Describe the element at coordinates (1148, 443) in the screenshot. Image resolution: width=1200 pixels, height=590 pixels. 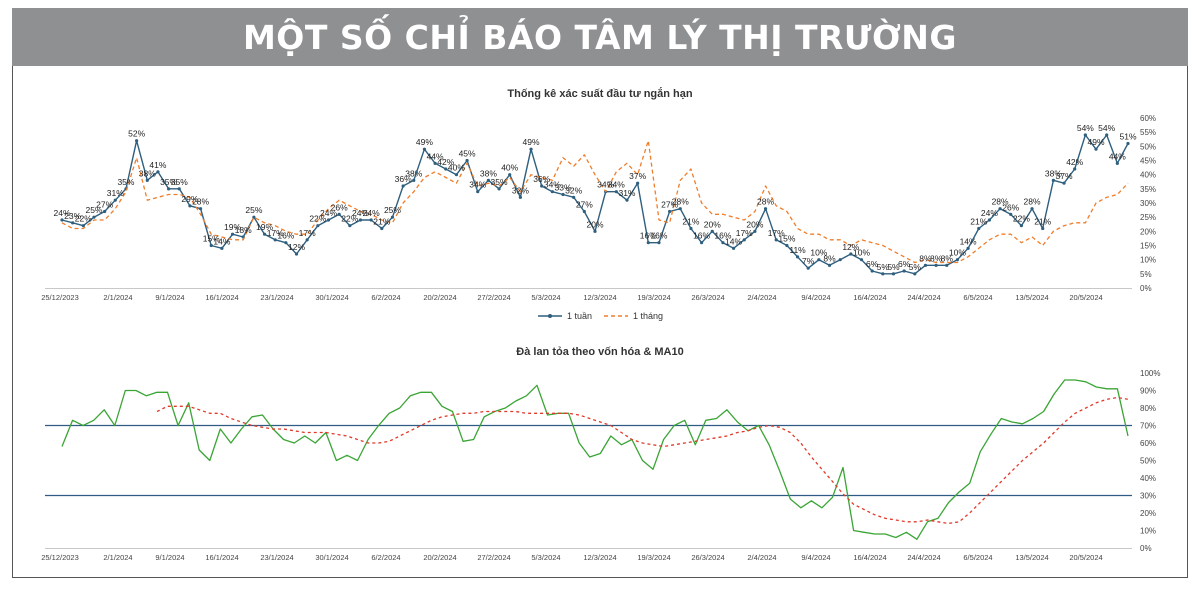
I see `chart-2-y-tick: 60%` at that location.